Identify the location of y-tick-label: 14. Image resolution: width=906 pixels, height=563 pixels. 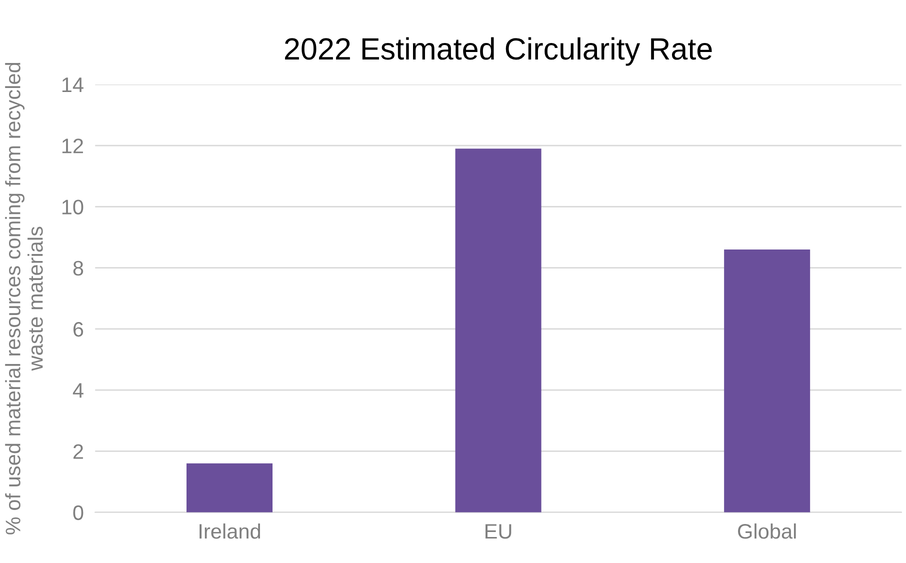
(73, 85).